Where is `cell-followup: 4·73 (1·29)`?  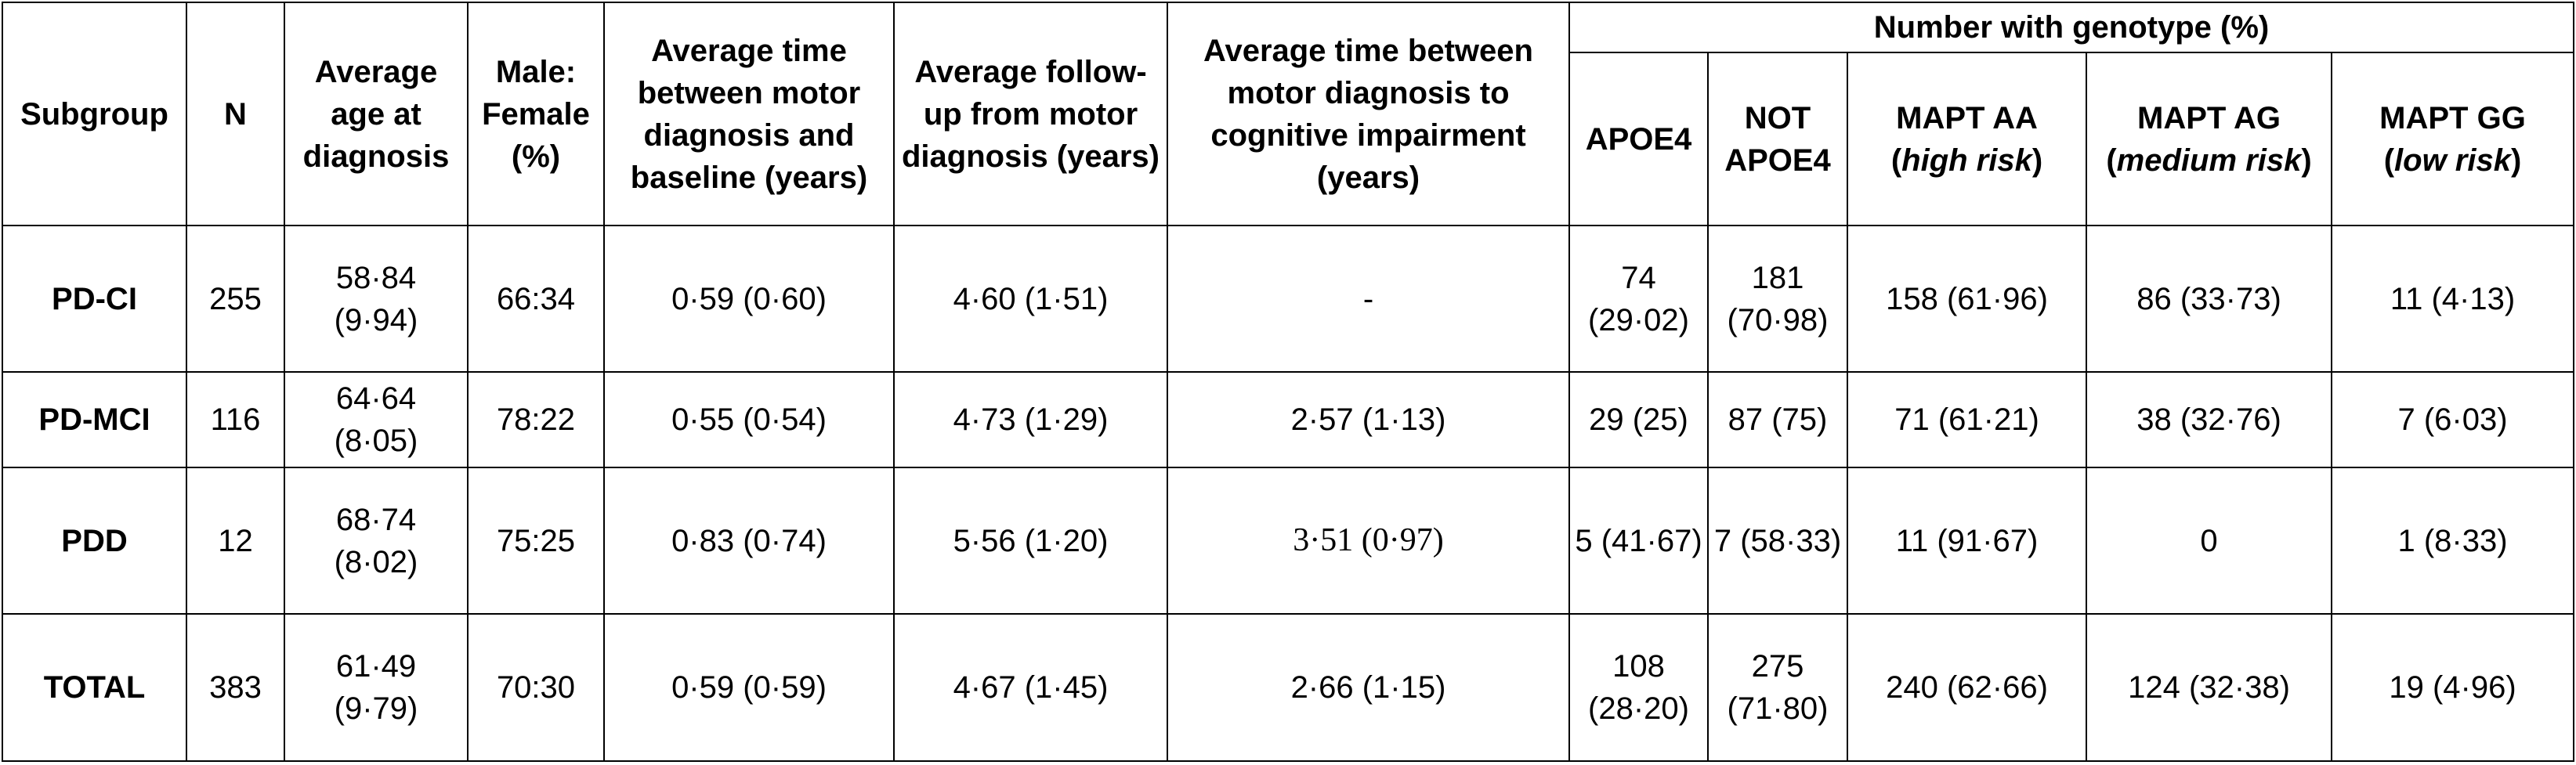
cell-followup: 4·73 (1·29) is located at coordinates (1030, 419).